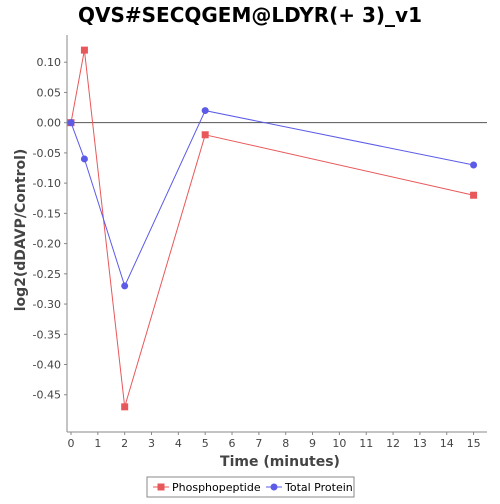 Image resolution: width=500 pixels, height=504 pixels. Describe the element at coordinates (49, 123) in the screenshot. I see `y-tick-label: 0.00` at that location.